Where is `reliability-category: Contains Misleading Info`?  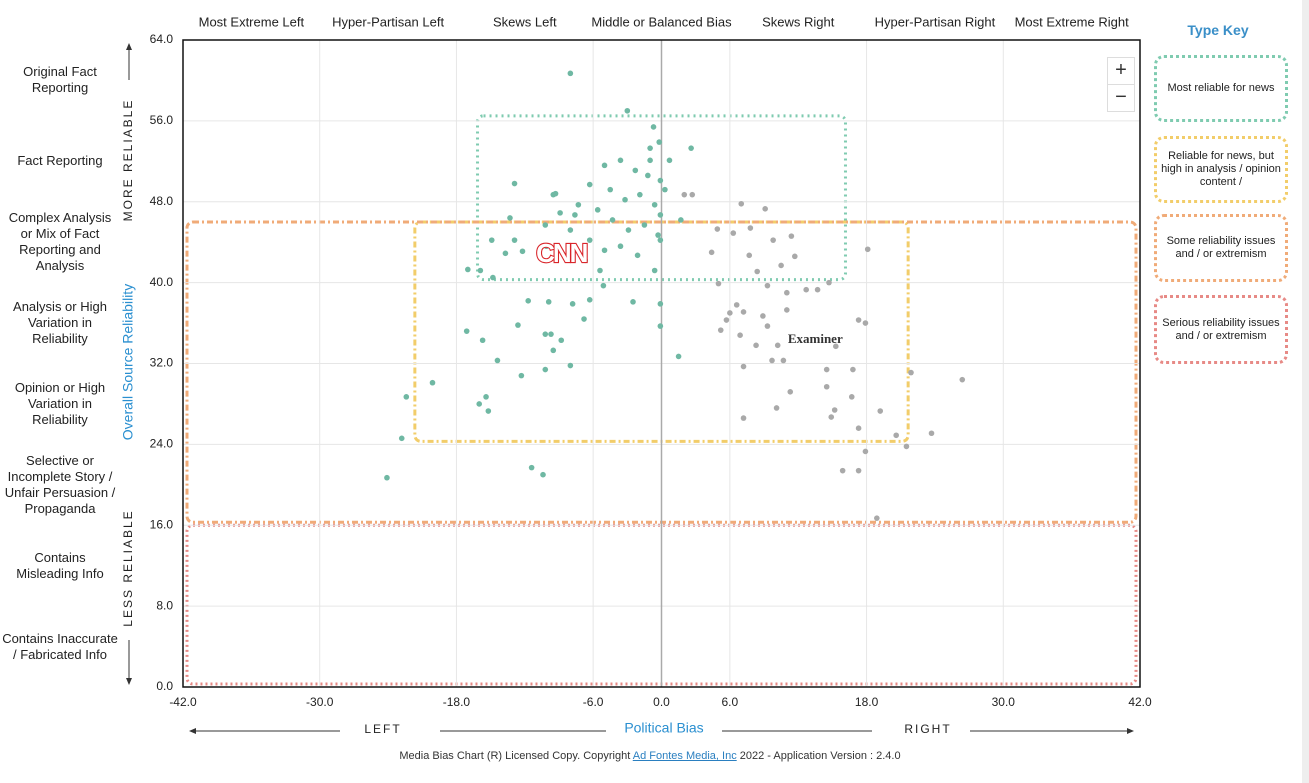 reliability-category: Contains Misleading Info is located at coordinates (60, 565).